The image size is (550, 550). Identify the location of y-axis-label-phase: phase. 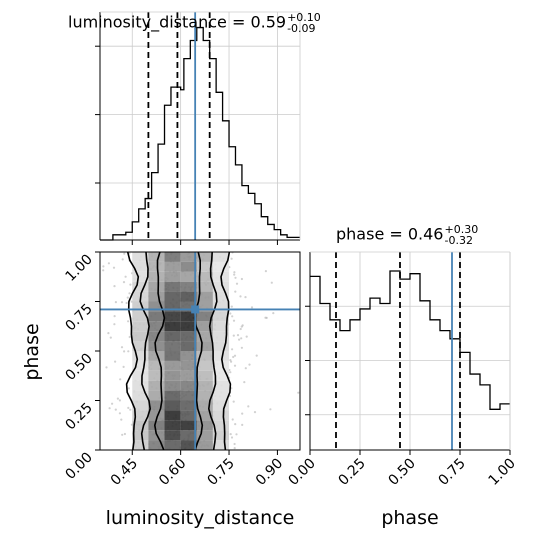
(32, 351).